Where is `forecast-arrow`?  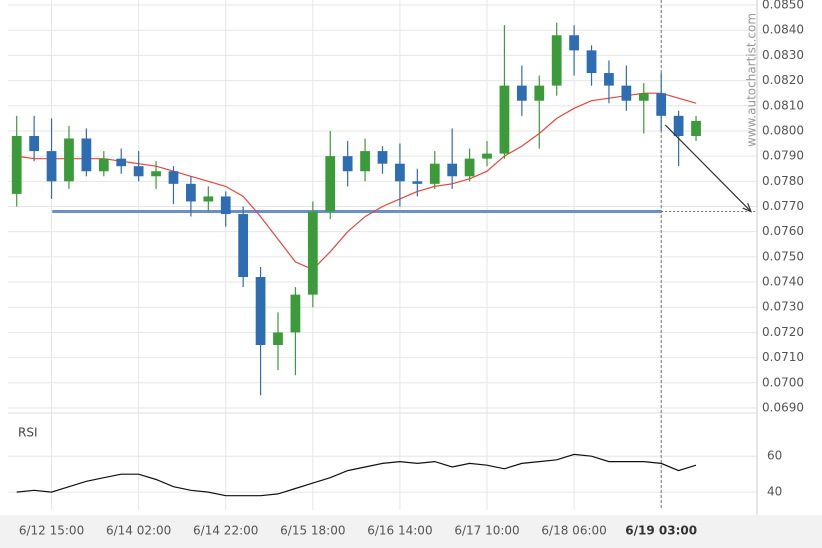
forecast-arrow is located at coordinates (708, 168).